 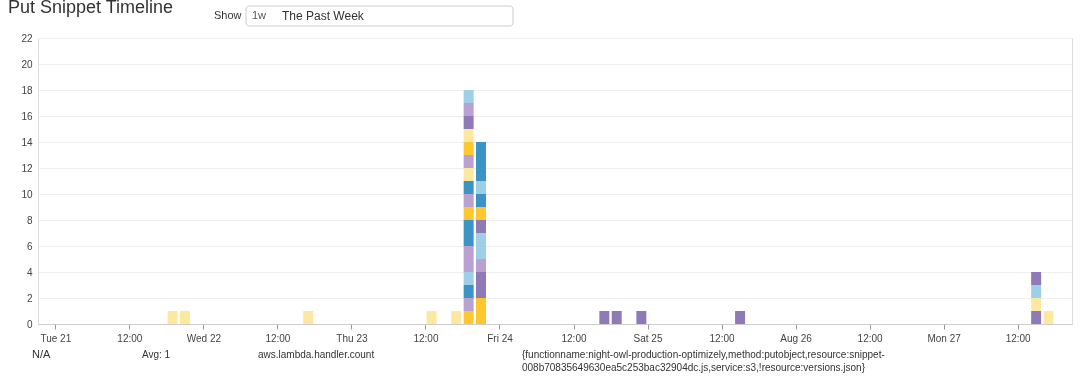 I want to click on text: {functionname:night-owl-production-optimizely,method:putobject,resource:snippet-, so click(x=703, y=354).